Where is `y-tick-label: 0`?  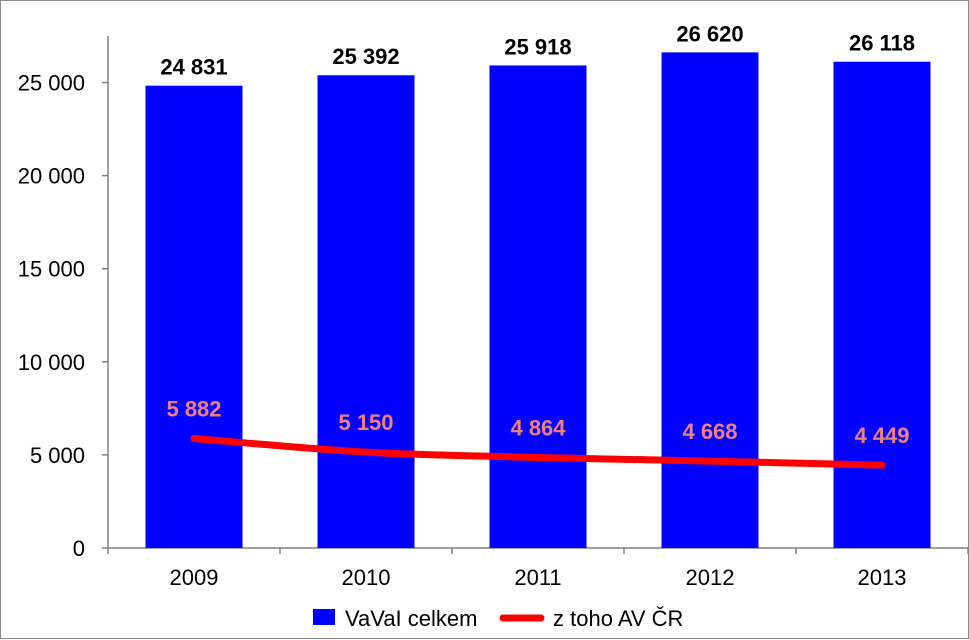 y-tick-label: 0 is located at coordinates (79, 548).